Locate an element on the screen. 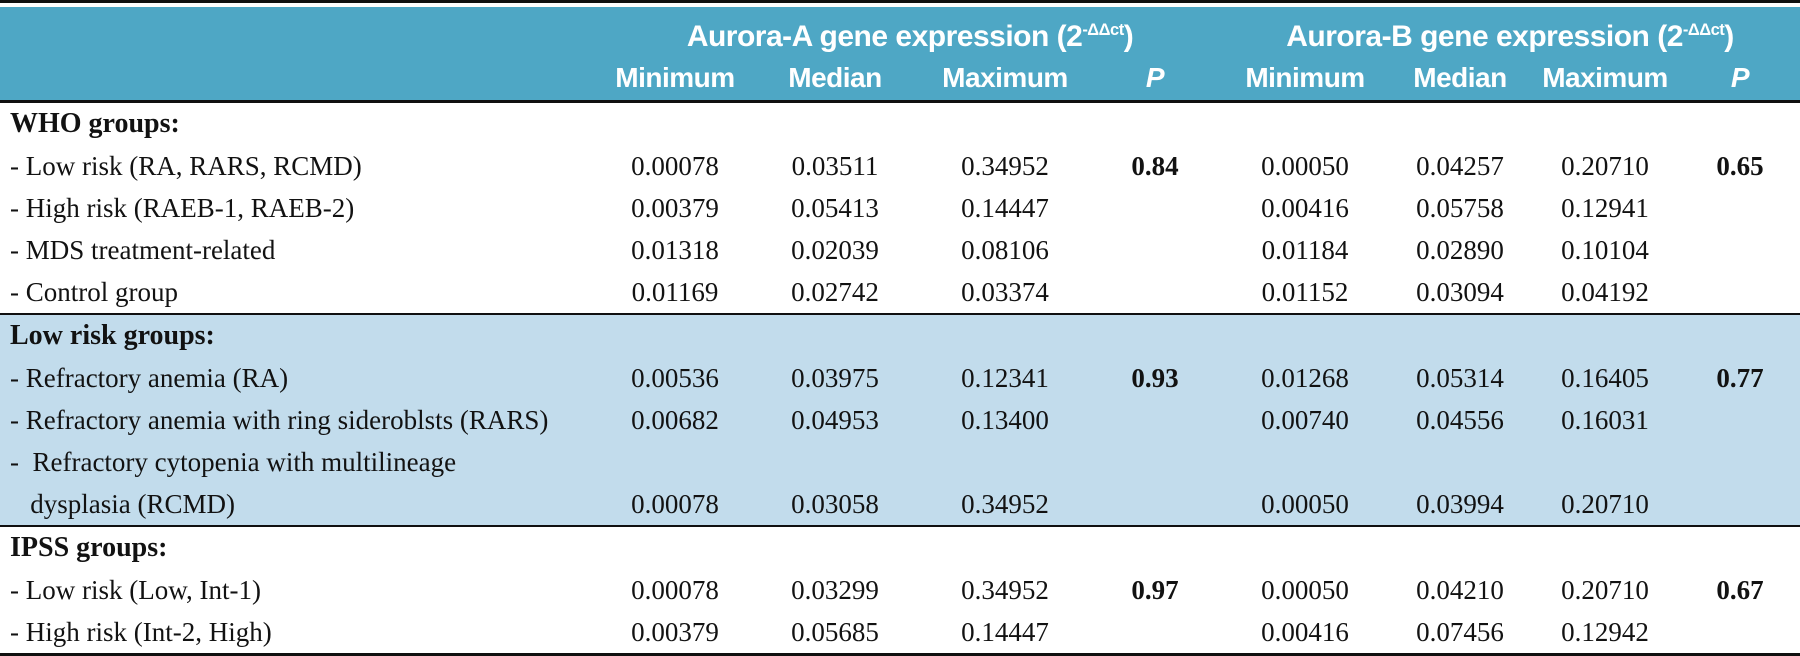 This screenshot has width=1800, height=656. col-header-median-a: Median is located at coordinates (835, 79).